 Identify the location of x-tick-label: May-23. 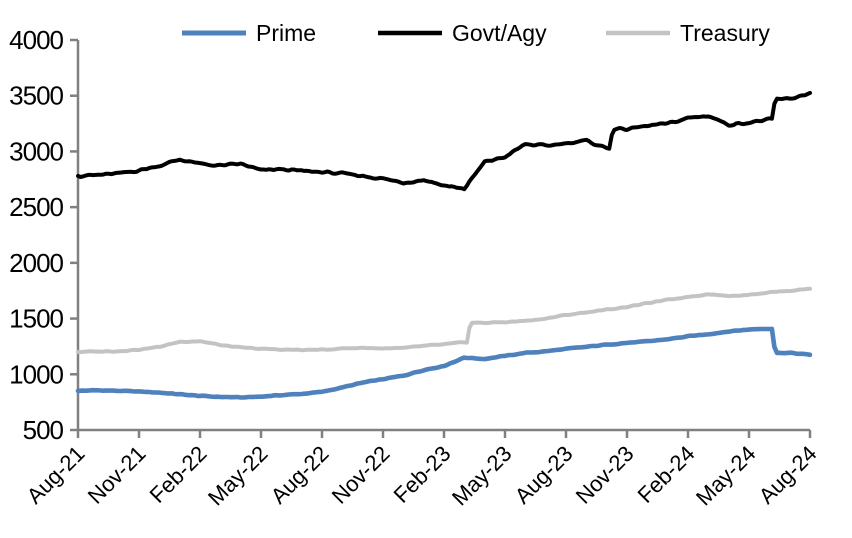
(482, 476).